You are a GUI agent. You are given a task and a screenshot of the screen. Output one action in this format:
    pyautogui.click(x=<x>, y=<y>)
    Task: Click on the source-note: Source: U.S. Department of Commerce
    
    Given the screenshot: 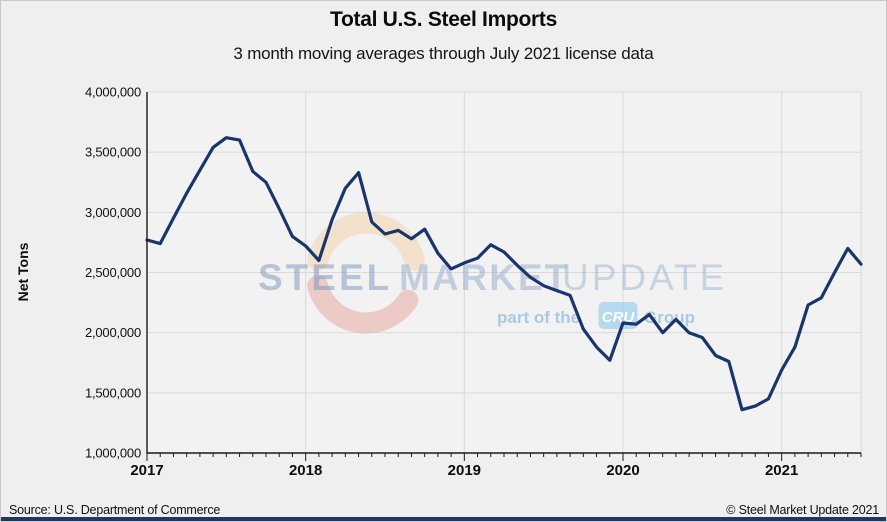 What is the action you would take?
    pyautogui.click(x=115, y=510)
    